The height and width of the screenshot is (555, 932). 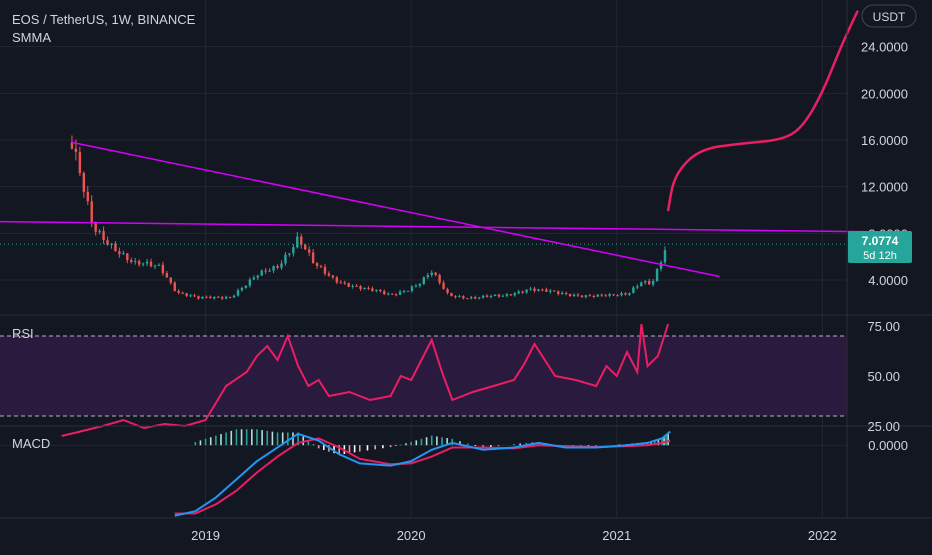 I want to click on time-tick-label: 2020, so click(x=411, y=535).